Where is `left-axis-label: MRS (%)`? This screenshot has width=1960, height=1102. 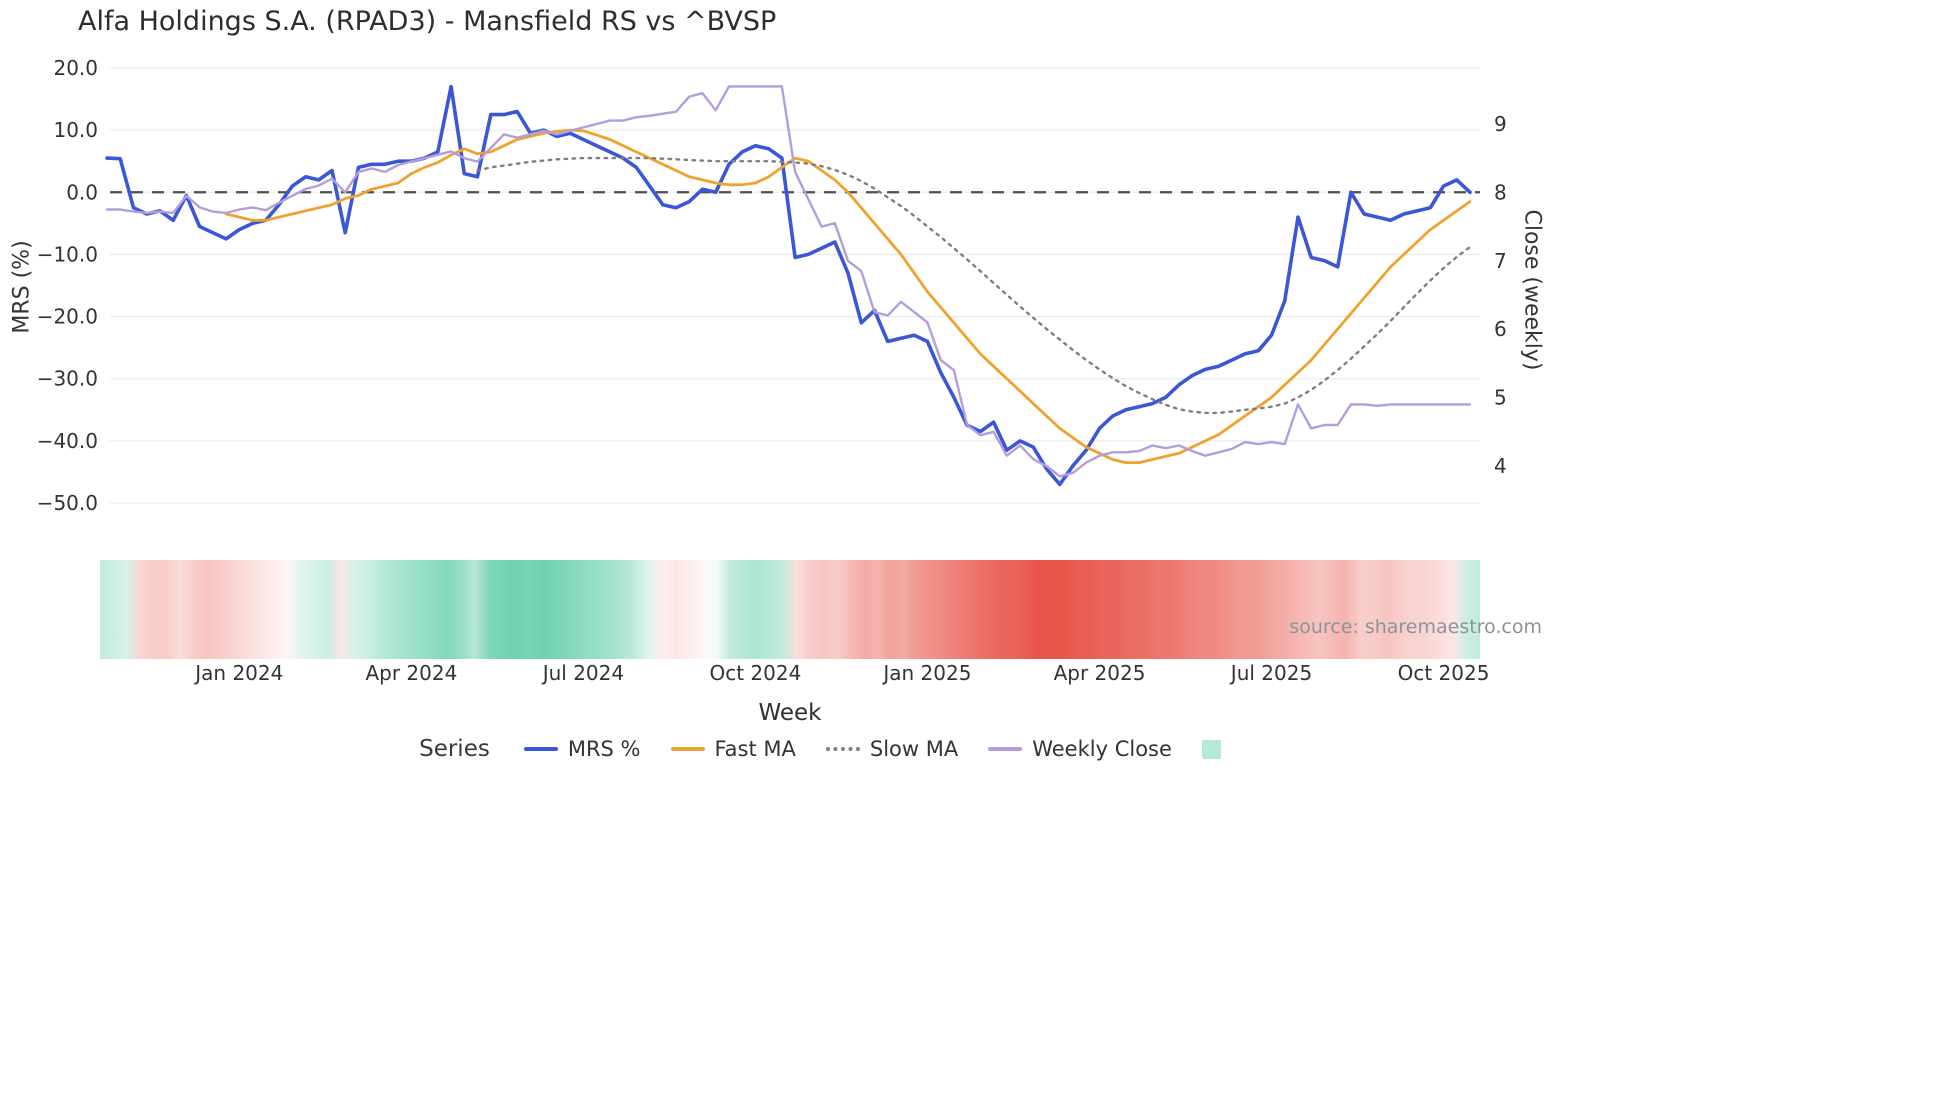 left-axis-label: MRS (%) is located at coordinates (22, 287).